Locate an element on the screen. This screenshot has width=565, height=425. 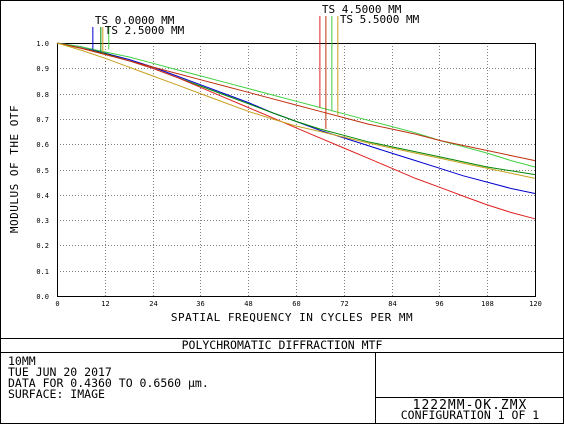
y-tick-labels: 0.0 0.1 0.2 0.3 0.4 0.5 0.6 0.7 0.8 0.9 1.0 is located at coordinates (42, 170).